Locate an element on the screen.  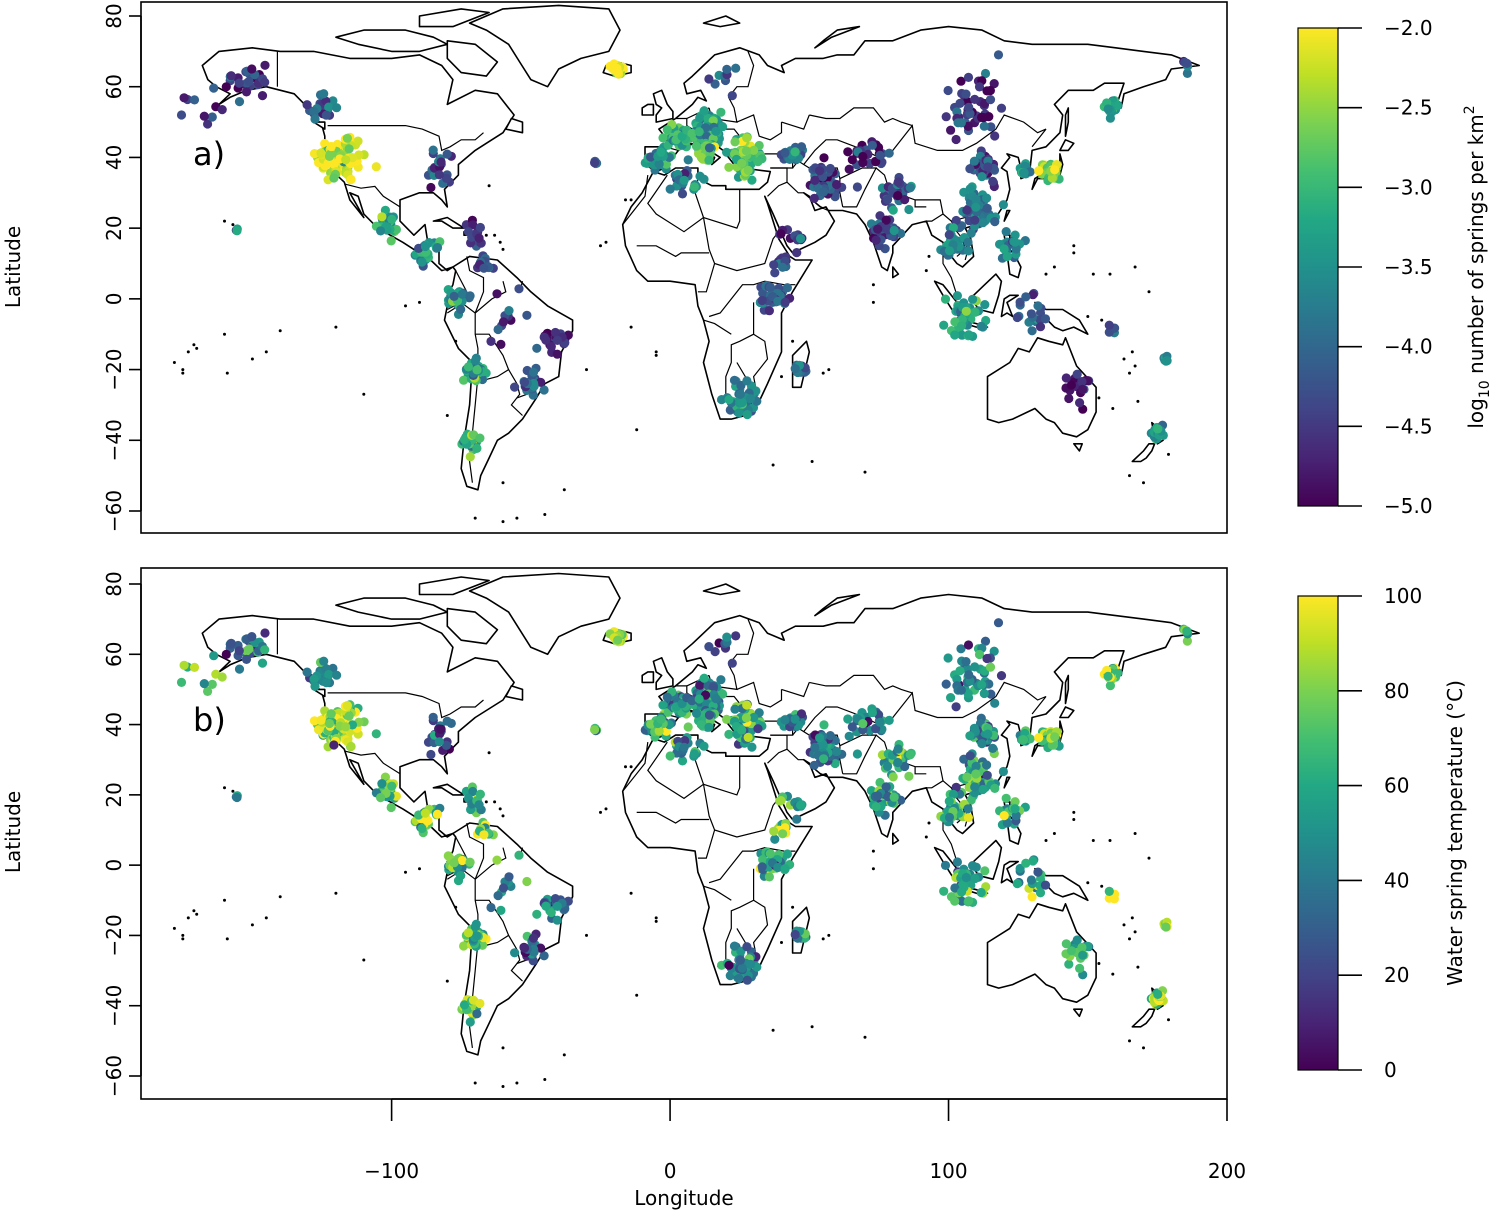
colorbar-a-title-sup: 2 is located at coordinates (1470, 109).